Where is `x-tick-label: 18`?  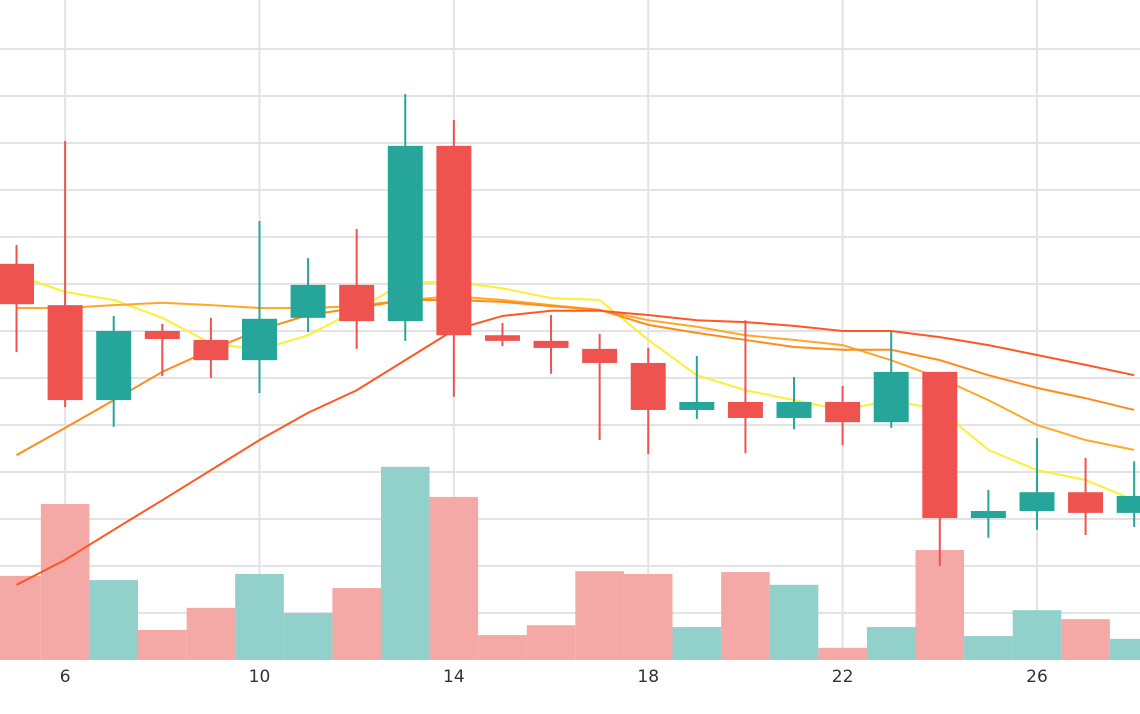
x-tick-label: 18 is located at coordinates (648, 677).